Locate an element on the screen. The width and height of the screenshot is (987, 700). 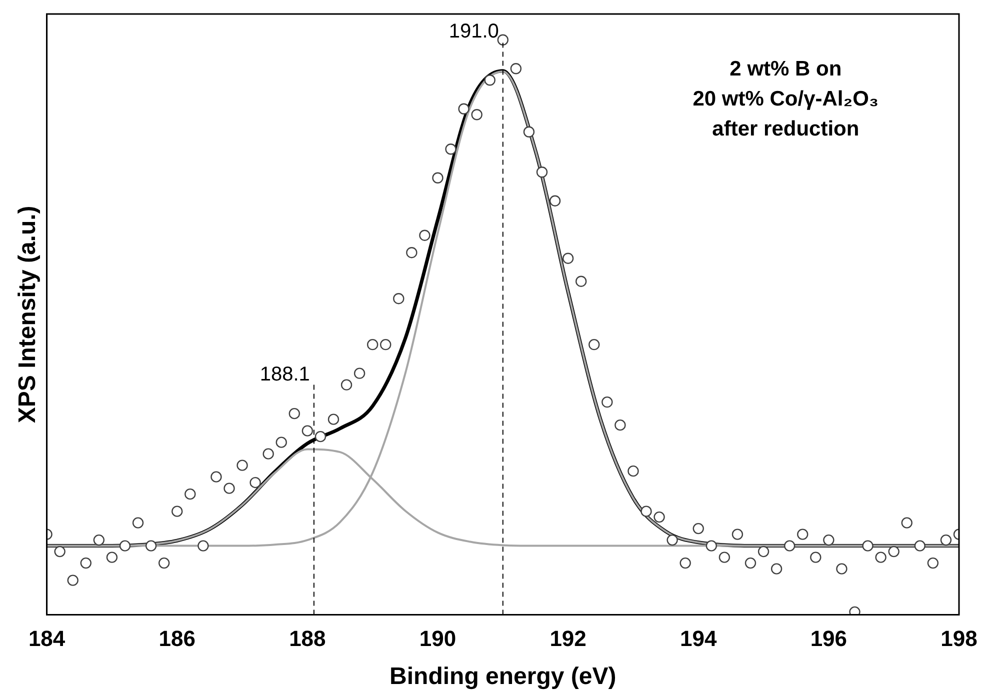
x-tick-label: 196 is located at coordinates (829, 639).